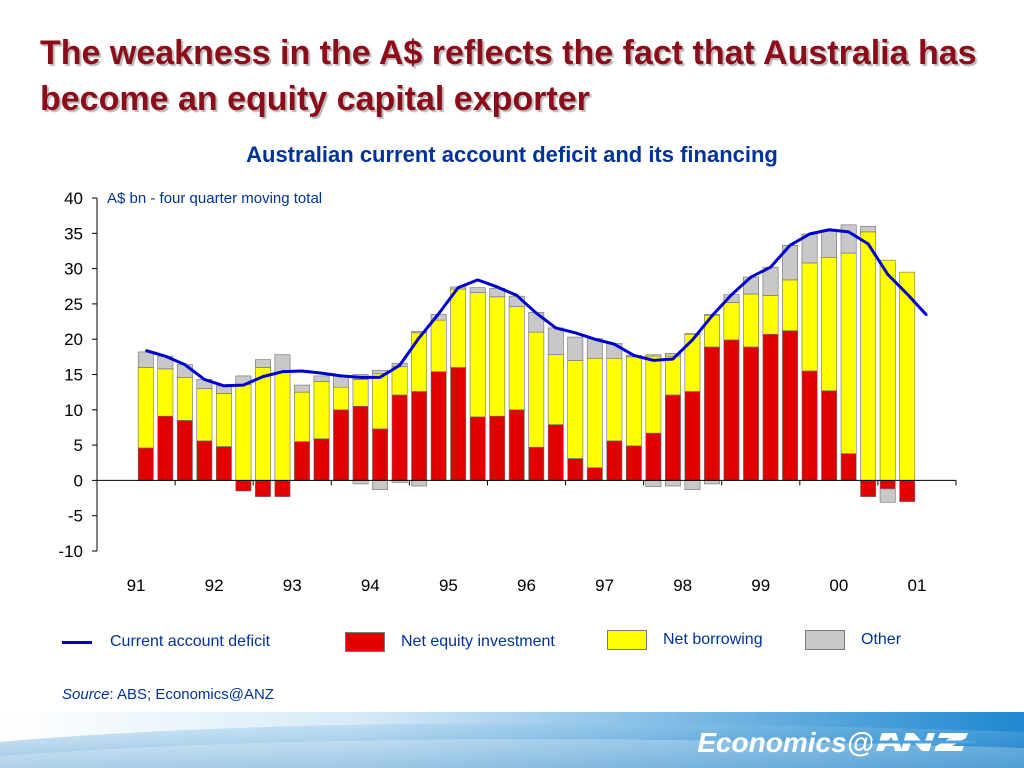  Describe the element at coordinates (853, 640) in the screenshot. I see `legend-item-other: Other` at that location.